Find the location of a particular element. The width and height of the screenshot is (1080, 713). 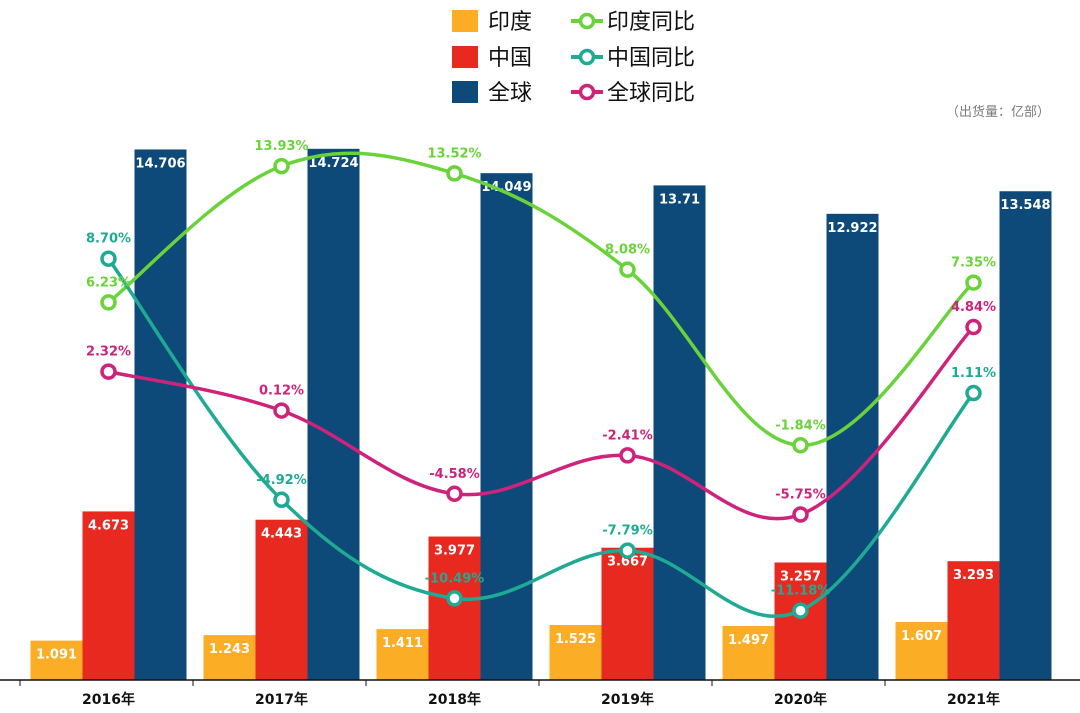

legend-swatch-china is located at coordinates (465, 57).